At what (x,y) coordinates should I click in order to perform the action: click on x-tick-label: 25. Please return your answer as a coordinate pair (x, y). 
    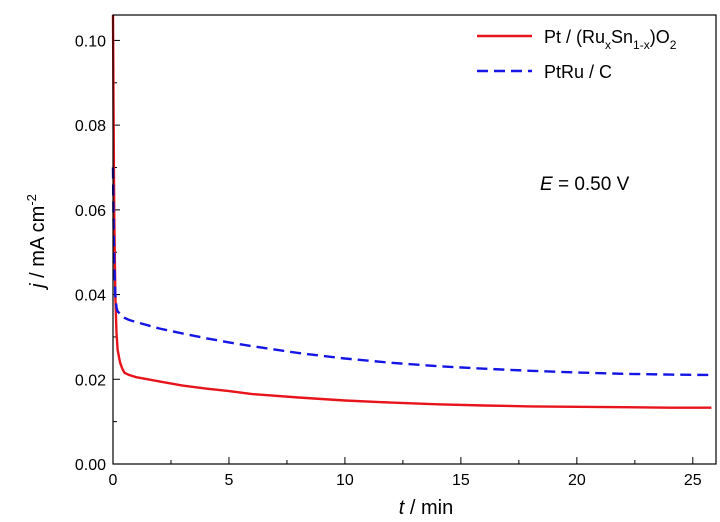
    Looking at the image, I should click on (693, 480).